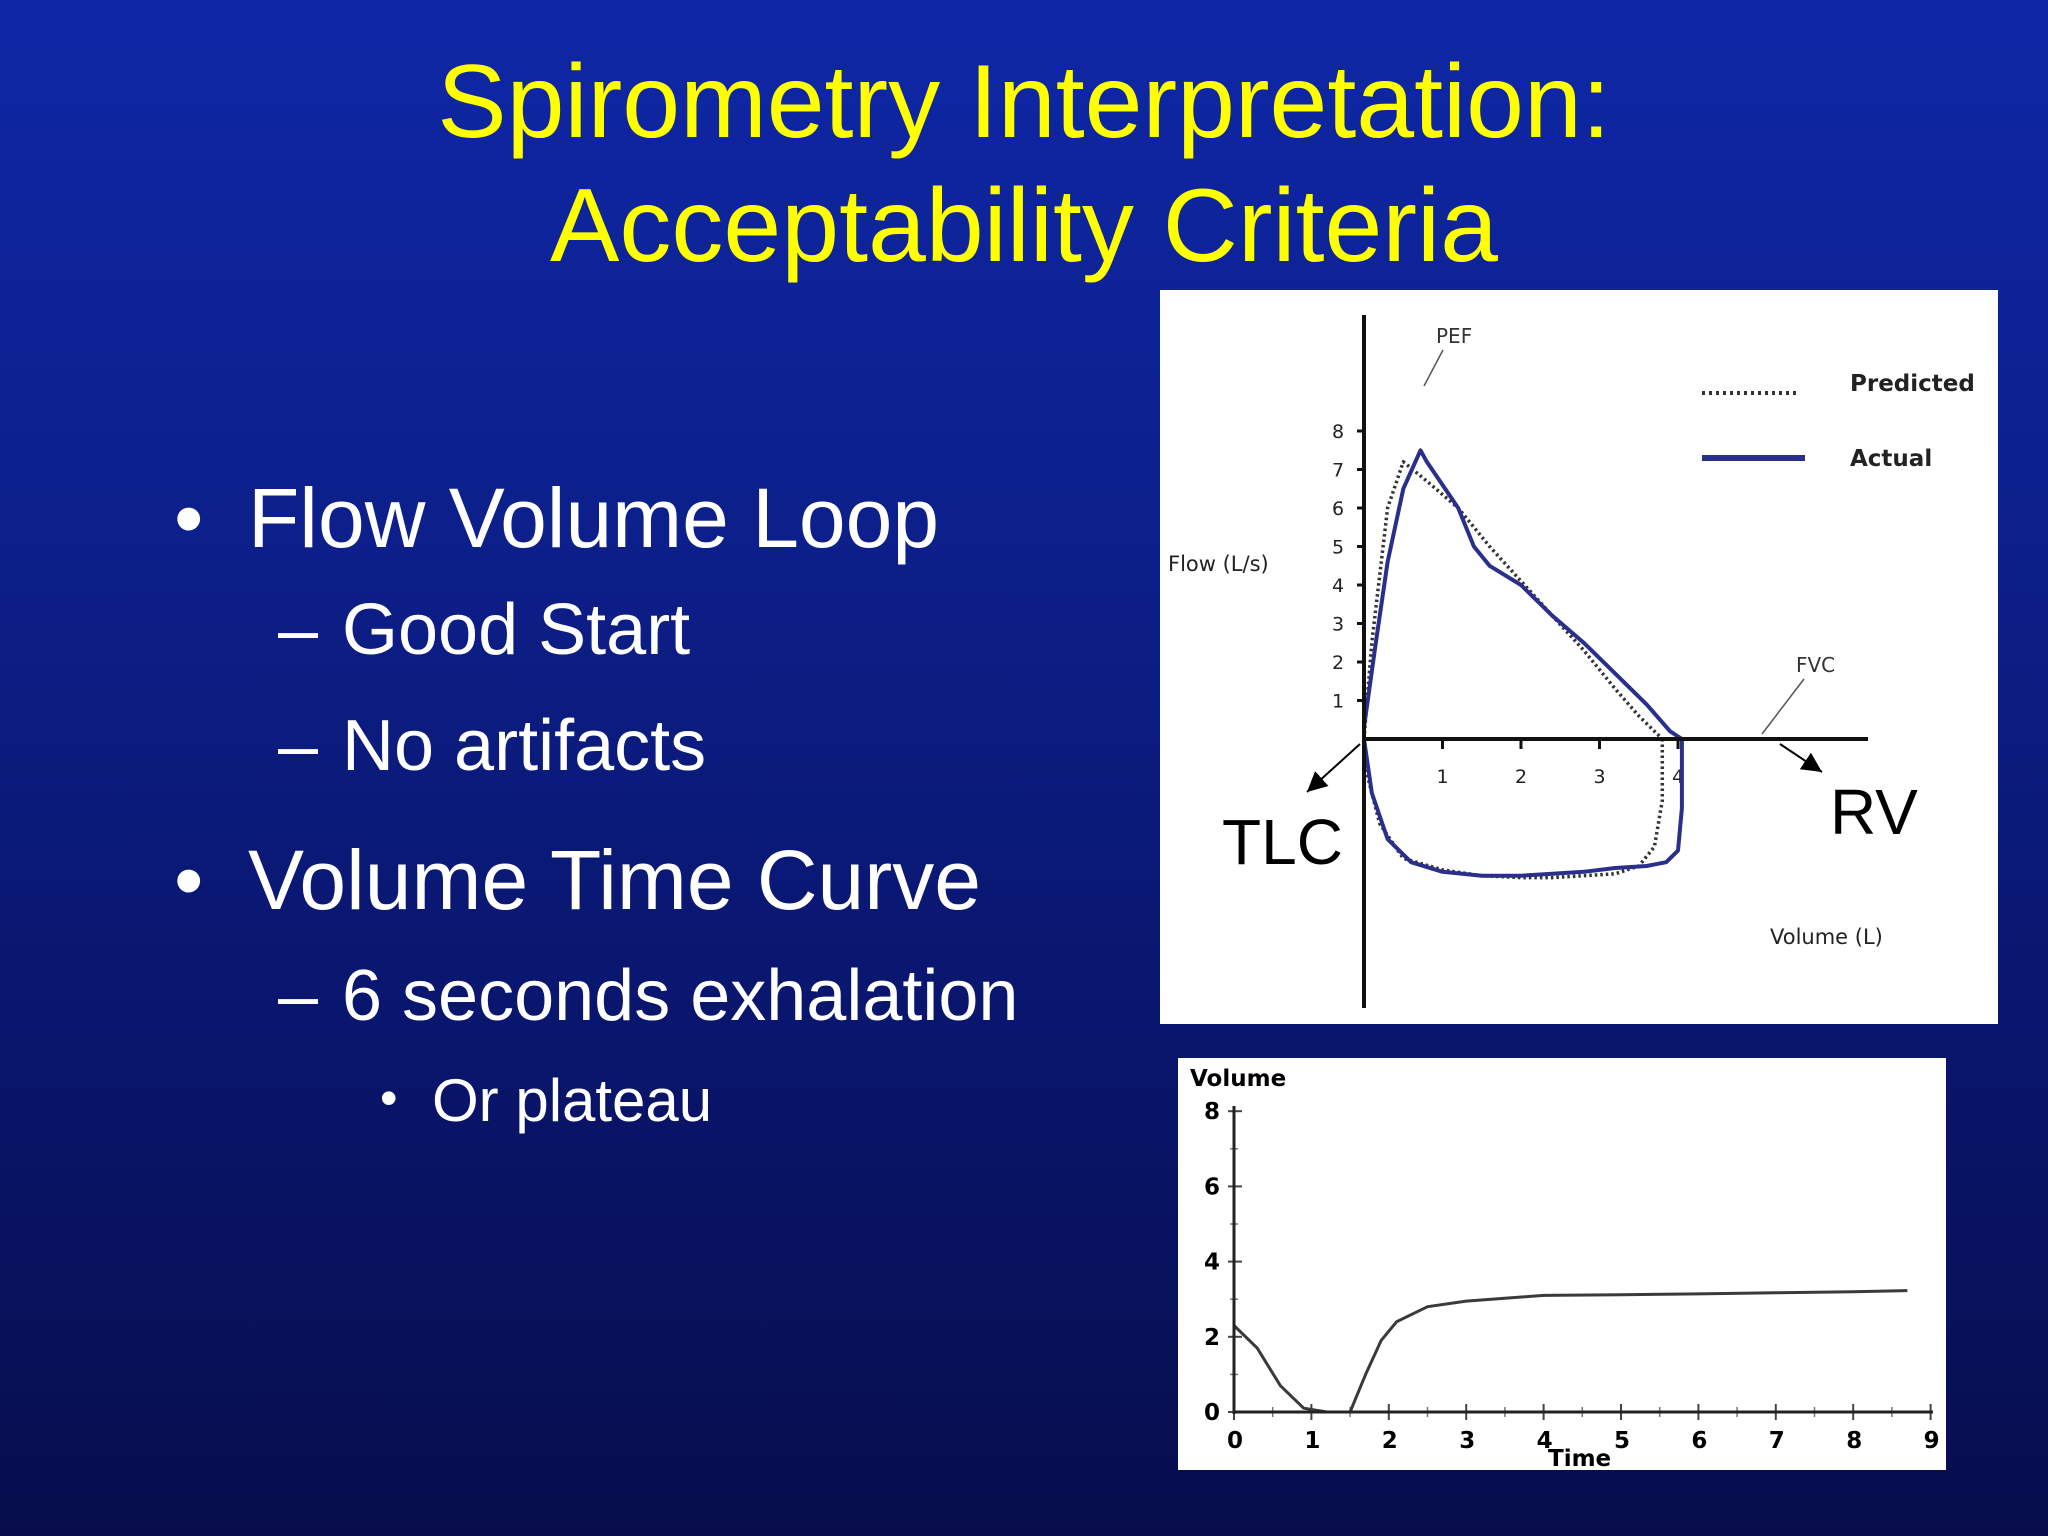 The height and width of the screenshot is (1536, 2048). I want to click on legend-label-predicted: Predicted, so click(1912, 384).